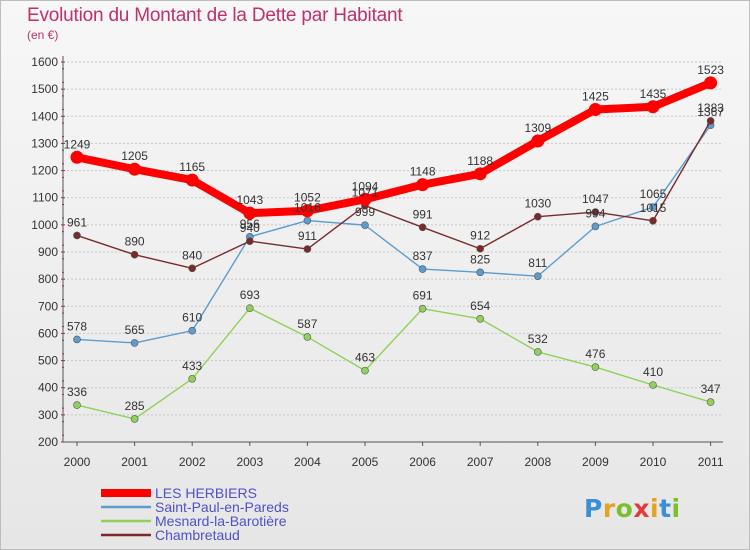 This screenshot has height=550, width=750. Describe the element at coordinates (480, 462) in the screenshot. I see `x-tick-label: 2007` at that location.